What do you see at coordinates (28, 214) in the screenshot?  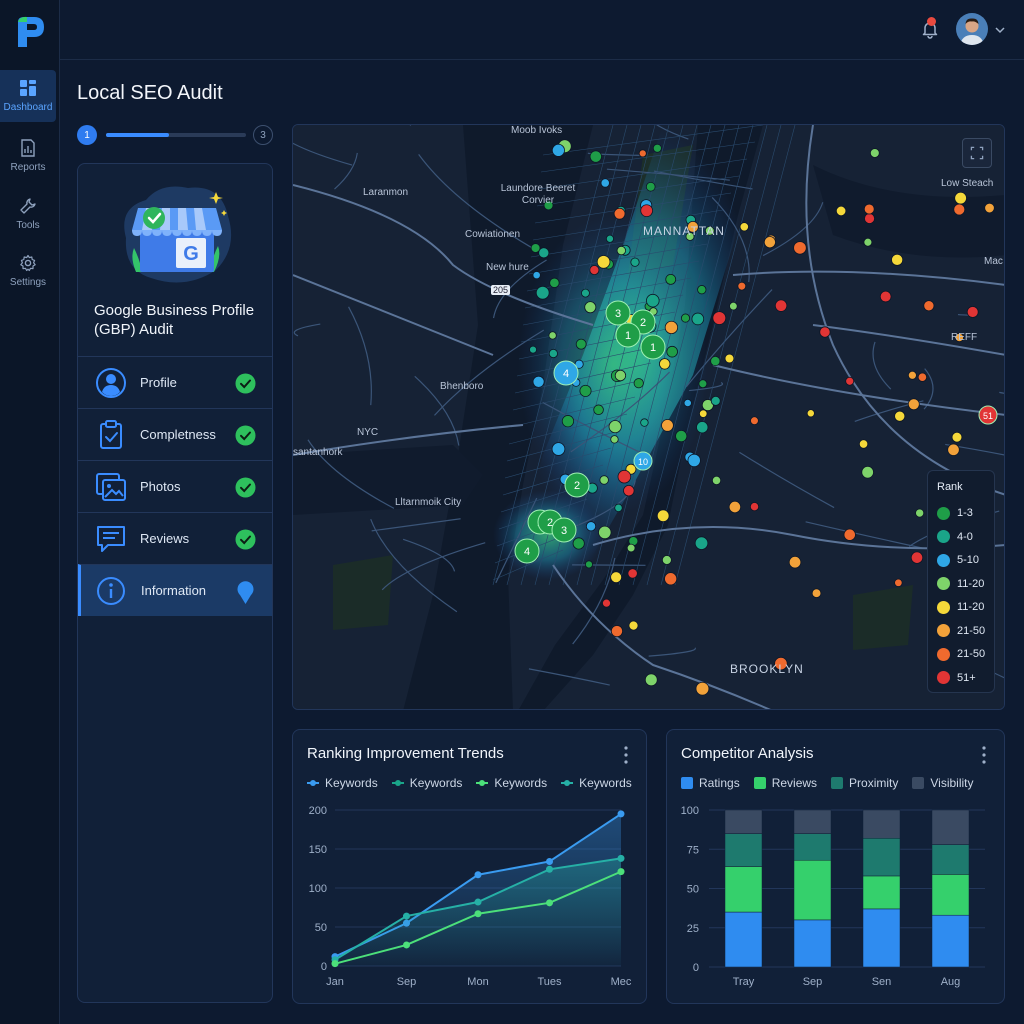 I see `sidebar-item-tools: Tools` at bounding box center [28, 214].